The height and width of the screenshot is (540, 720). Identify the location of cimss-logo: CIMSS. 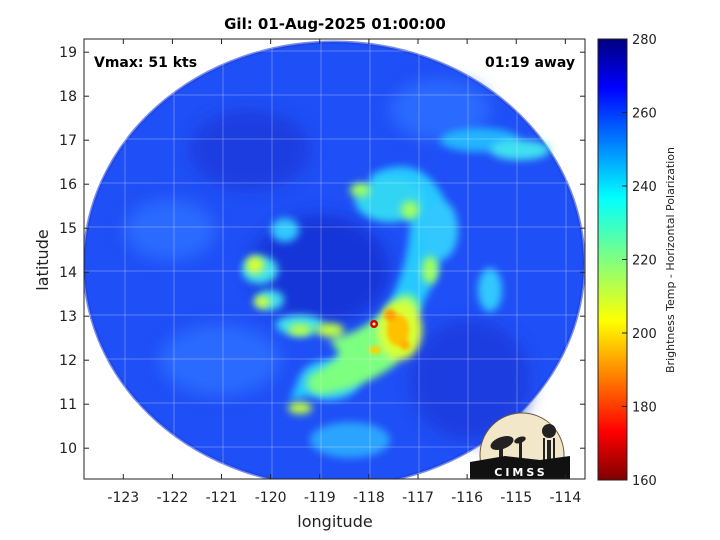
(520, 445).